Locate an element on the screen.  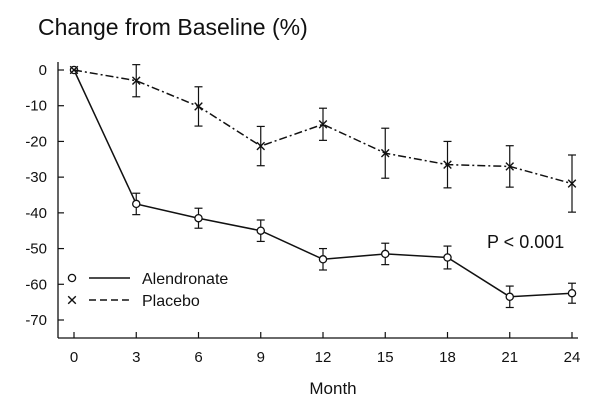
x-tick-label: 6 is located at coordinates (198, 357).